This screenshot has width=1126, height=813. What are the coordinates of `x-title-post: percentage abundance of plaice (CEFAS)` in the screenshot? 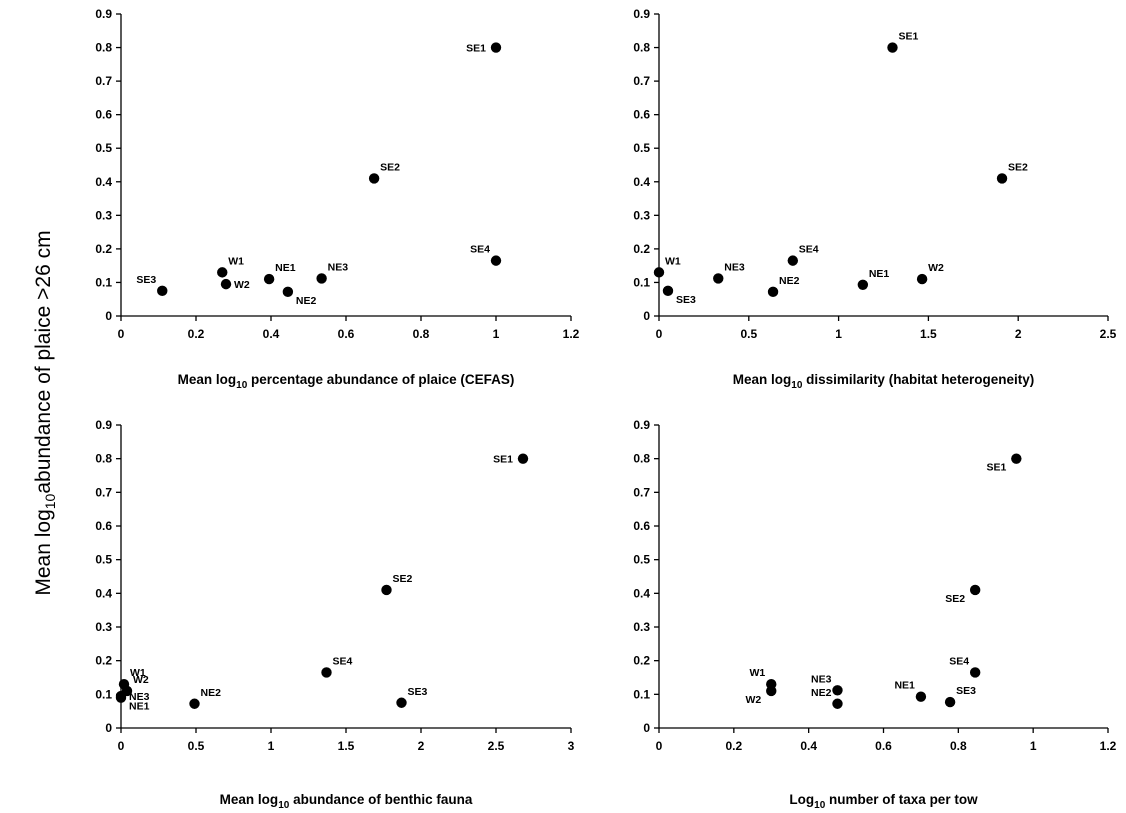 It's located at (380, 379).